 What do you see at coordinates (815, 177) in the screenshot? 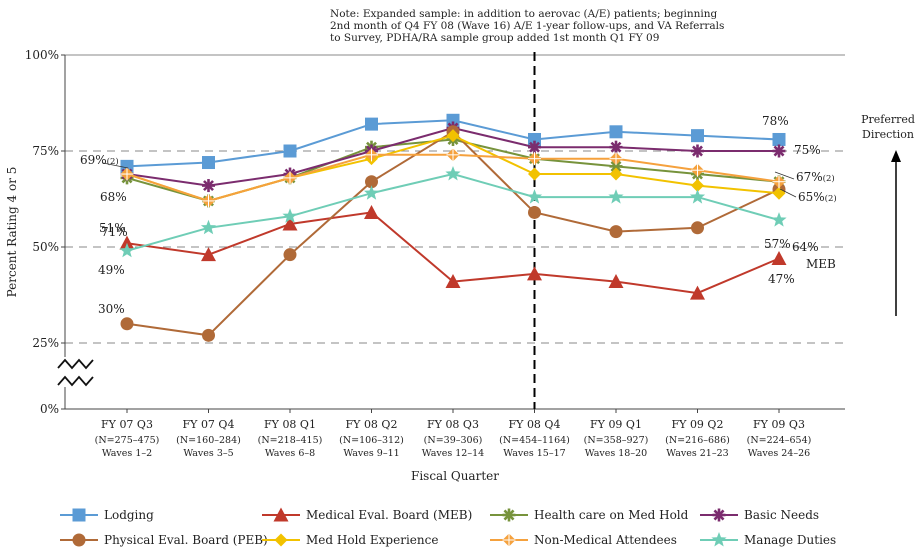
I see `data-label: 67%(2)` at bounding box center [815, 177].